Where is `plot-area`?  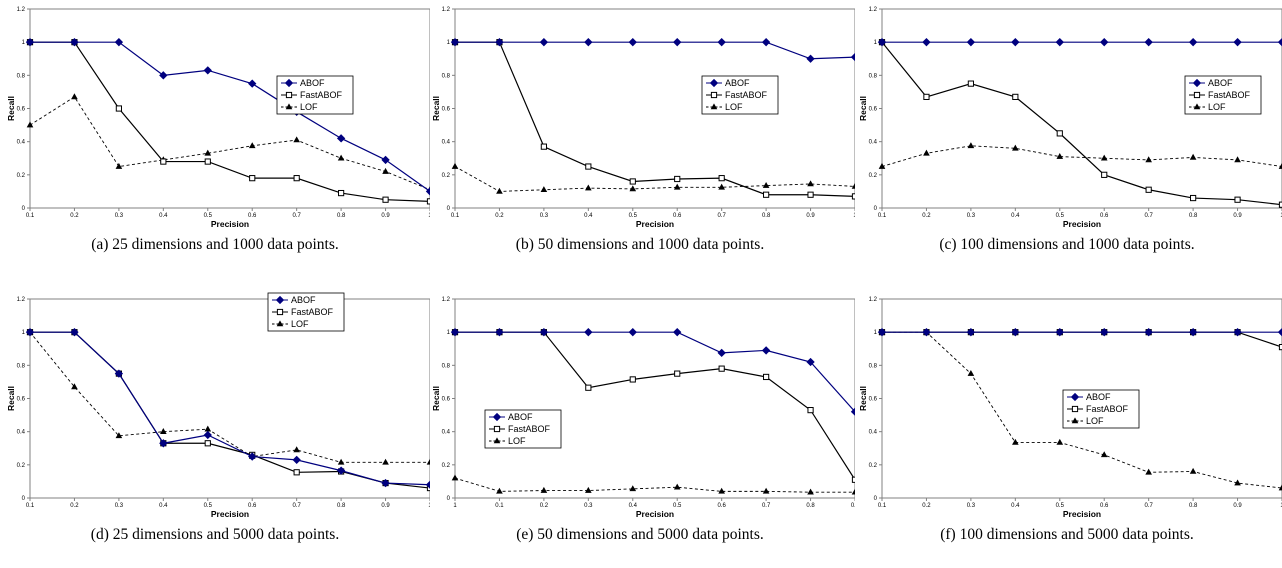 plot-area is located at coordinates (654, 108).